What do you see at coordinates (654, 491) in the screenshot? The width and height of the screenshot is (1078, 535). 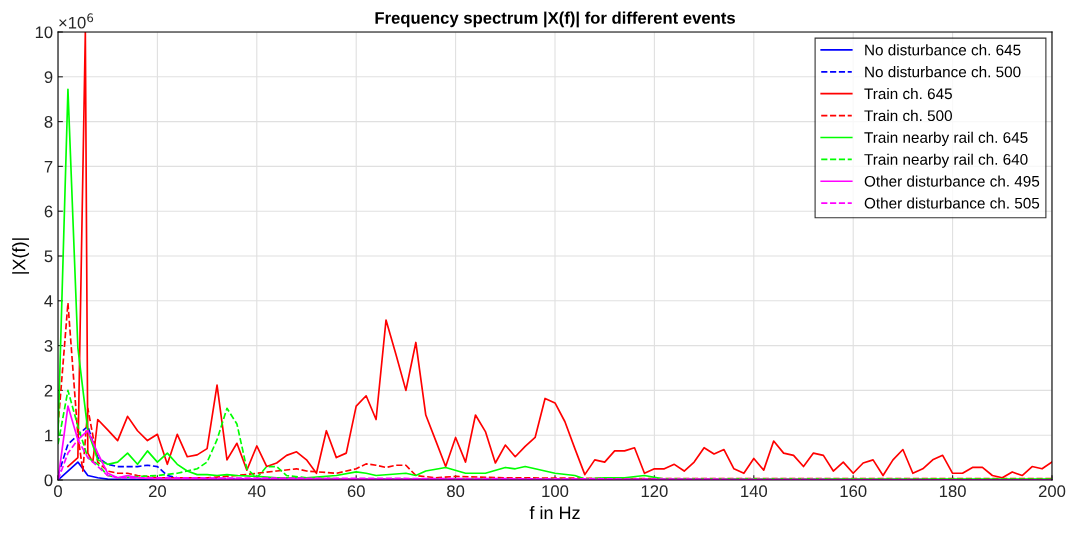 I see `x-tick-label: 120` at bounding box center [654, 491].